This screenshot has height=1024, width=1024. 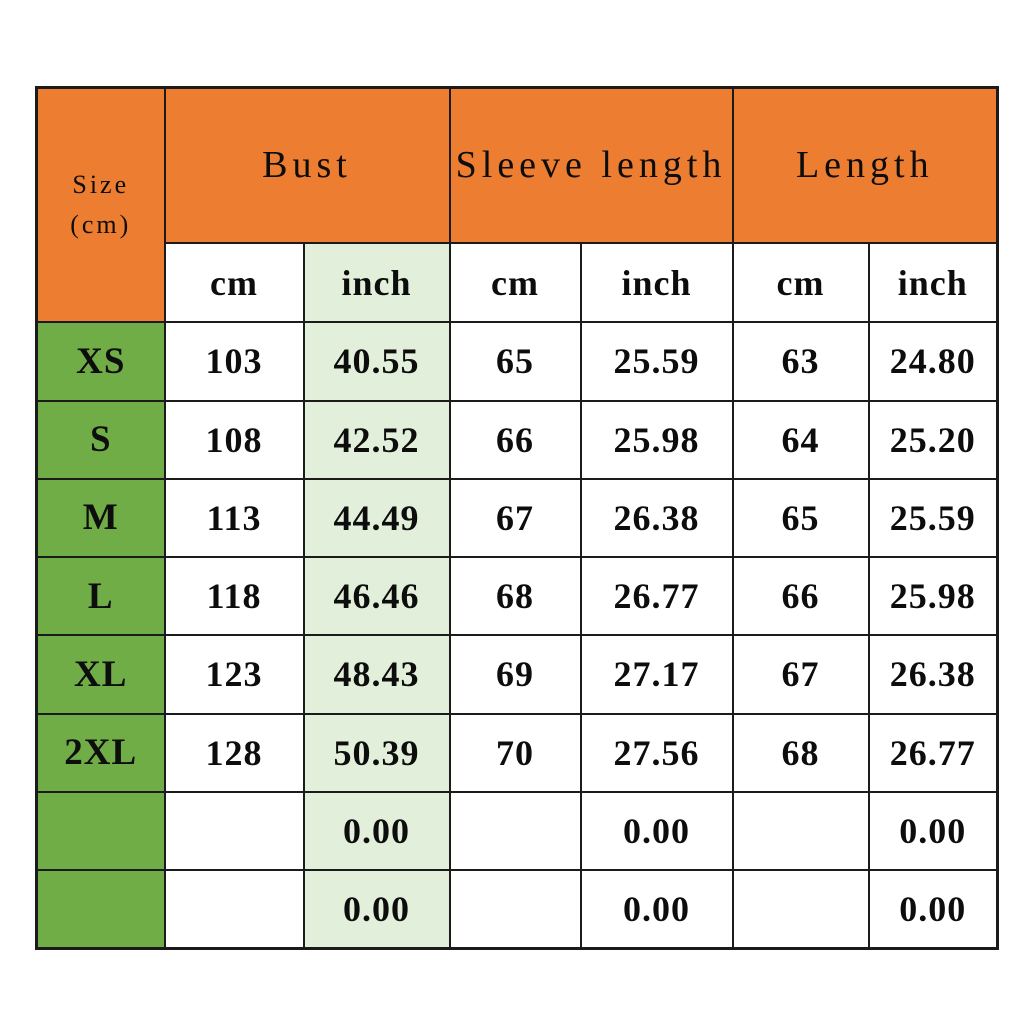 What do you see at coordinates (100, 205) in the screenshot?
I see `corner-header-cell: Size (cm)` at bounding box center [100, 205].